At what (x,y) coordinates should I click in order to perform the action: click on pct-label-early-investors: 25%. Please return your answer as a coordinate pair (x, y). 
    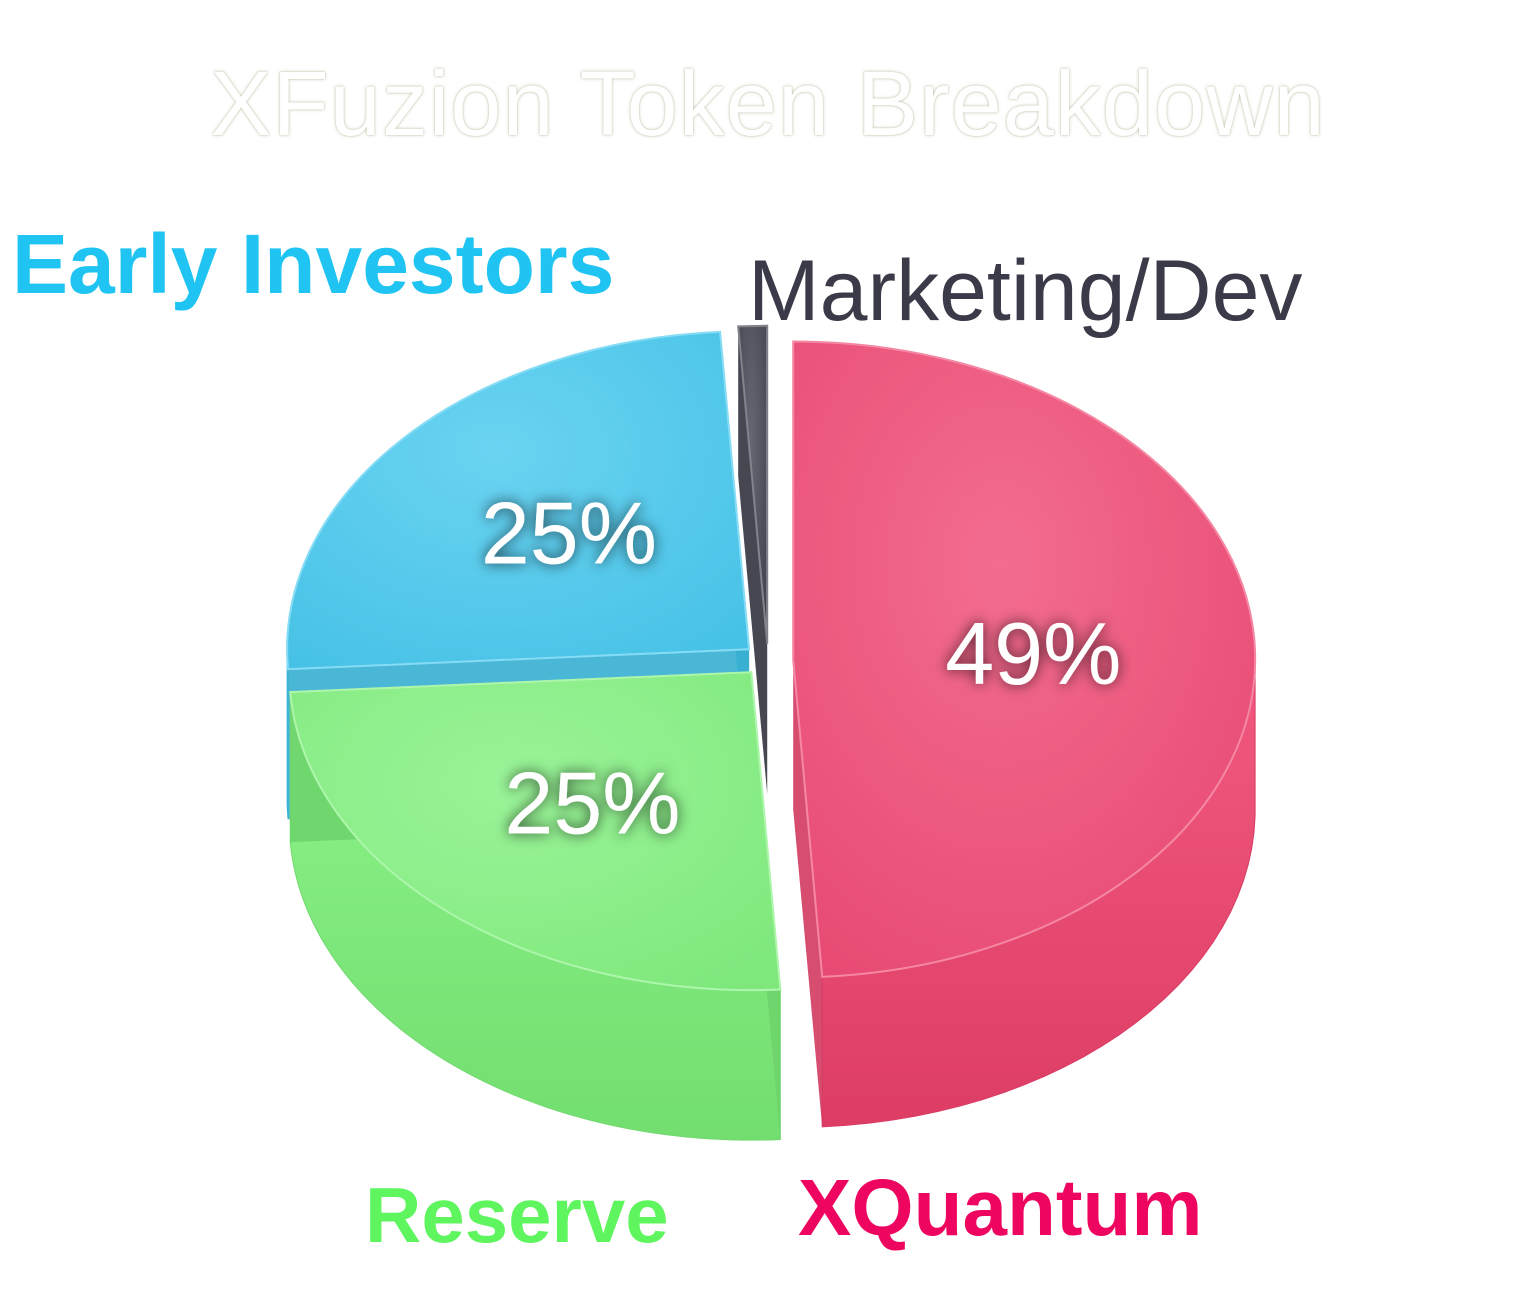
    Looking at the image, I should click on (569, 533).